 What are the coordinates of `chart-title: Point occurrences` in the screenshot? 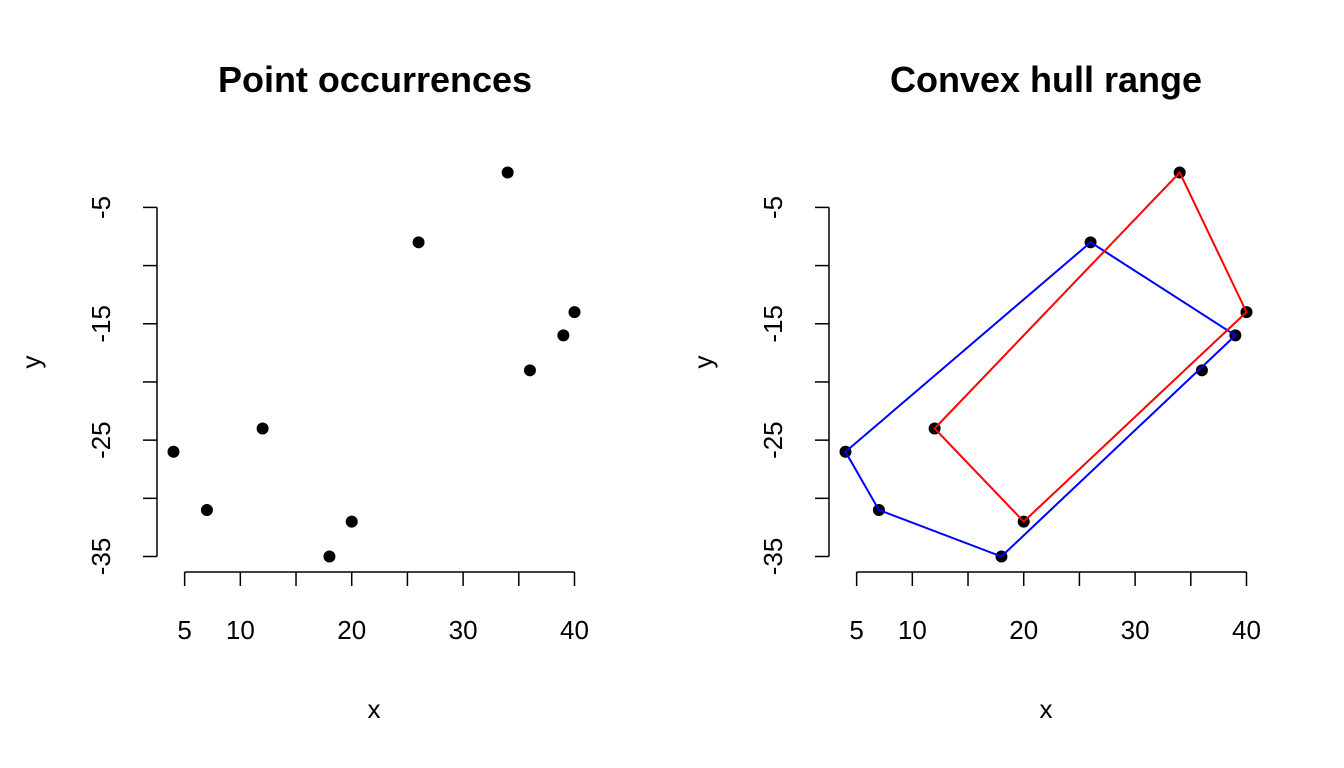 It's located at (375, 79).